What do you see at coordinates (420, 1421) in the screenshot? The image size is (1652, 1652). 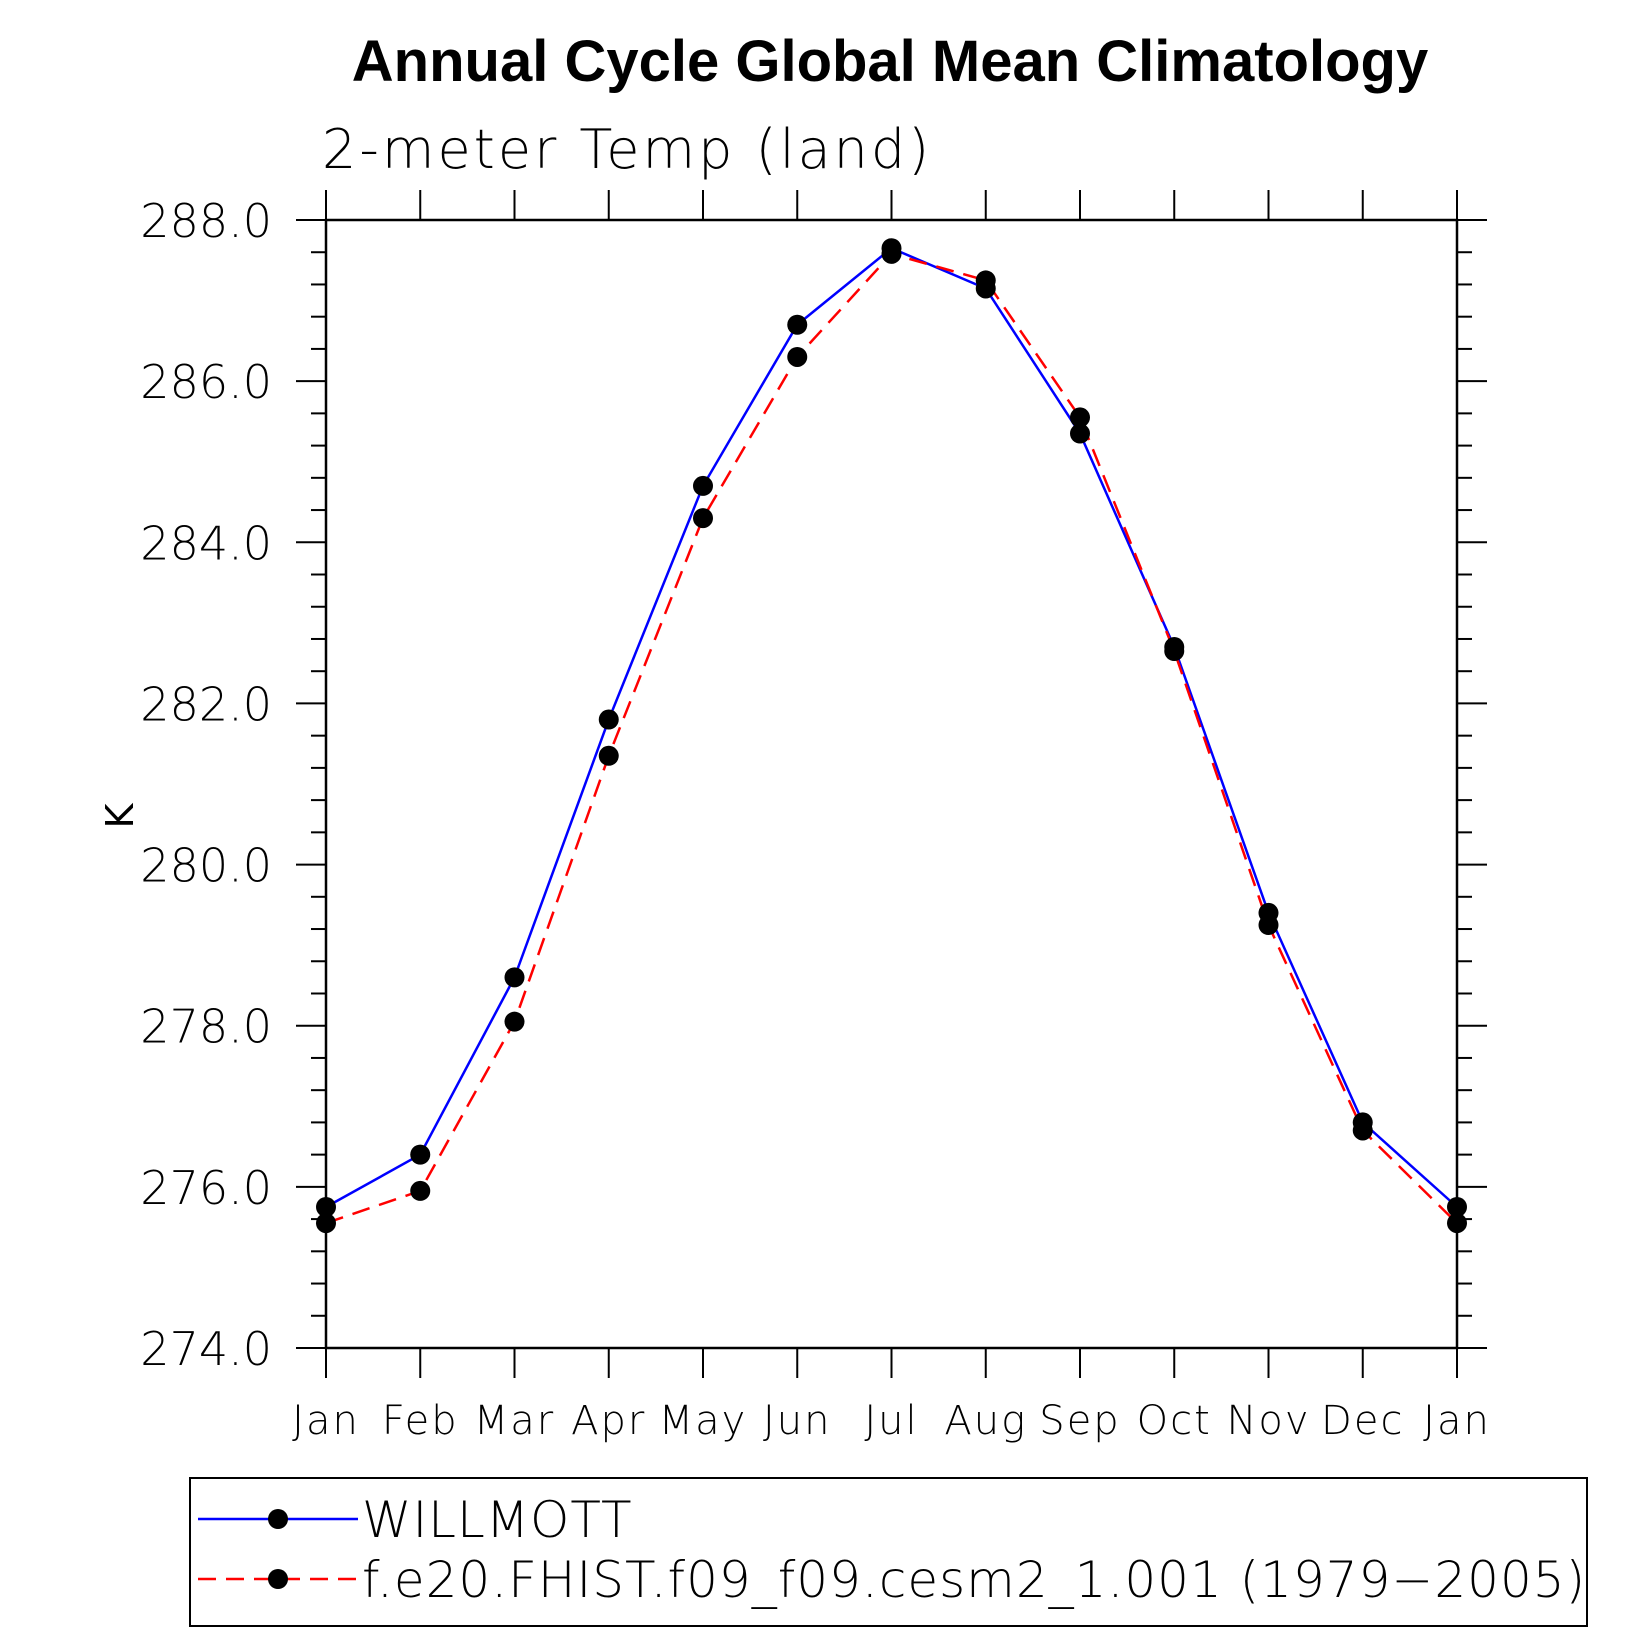 I see `x-tick-label: Feb` at bounding box center [420, 1421].